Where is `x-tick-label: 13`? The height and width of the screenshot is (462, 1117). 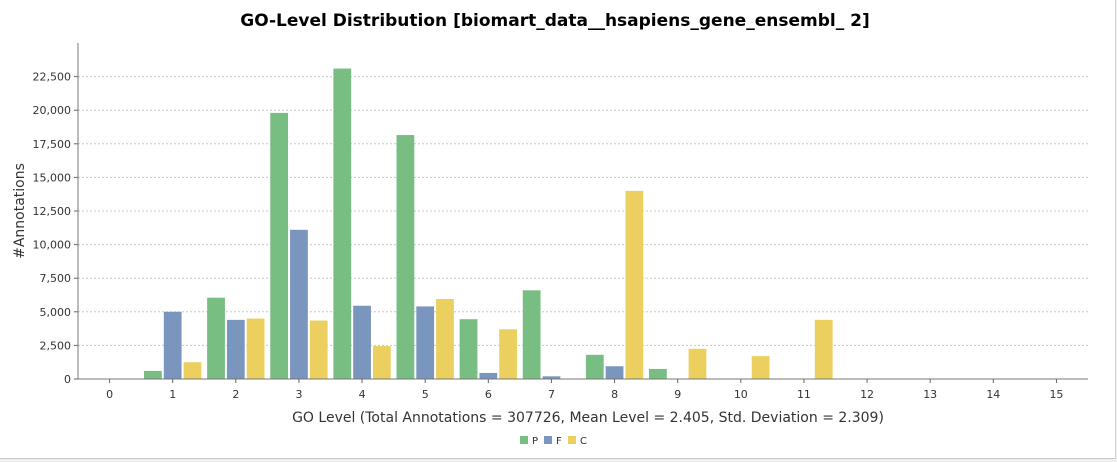 x-tick-label: 13 is located at coordinates (930, 394).